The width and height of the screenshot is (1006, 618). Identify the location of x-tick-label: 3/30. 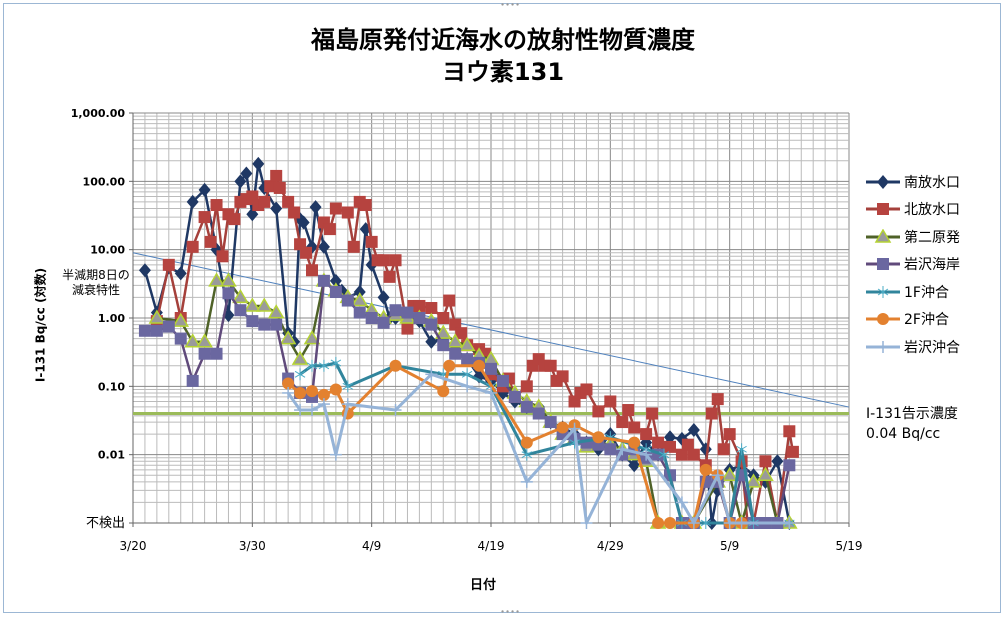
(252, 546).